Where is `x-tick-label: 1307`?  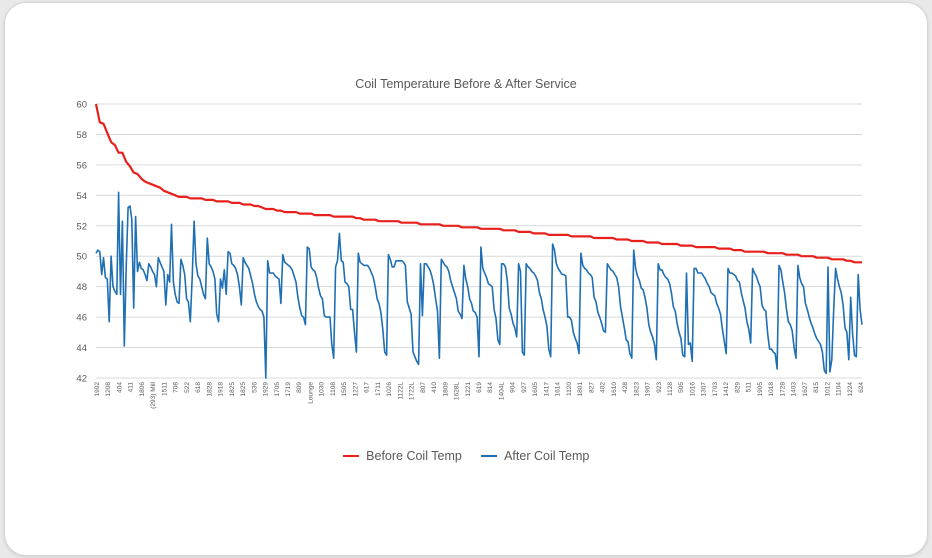
x-tick-label: 1307 is located at coordinates (704, 389).